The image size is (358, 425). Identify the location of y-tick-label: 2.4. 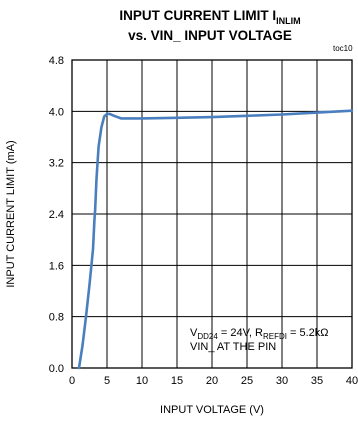
(56, 215).